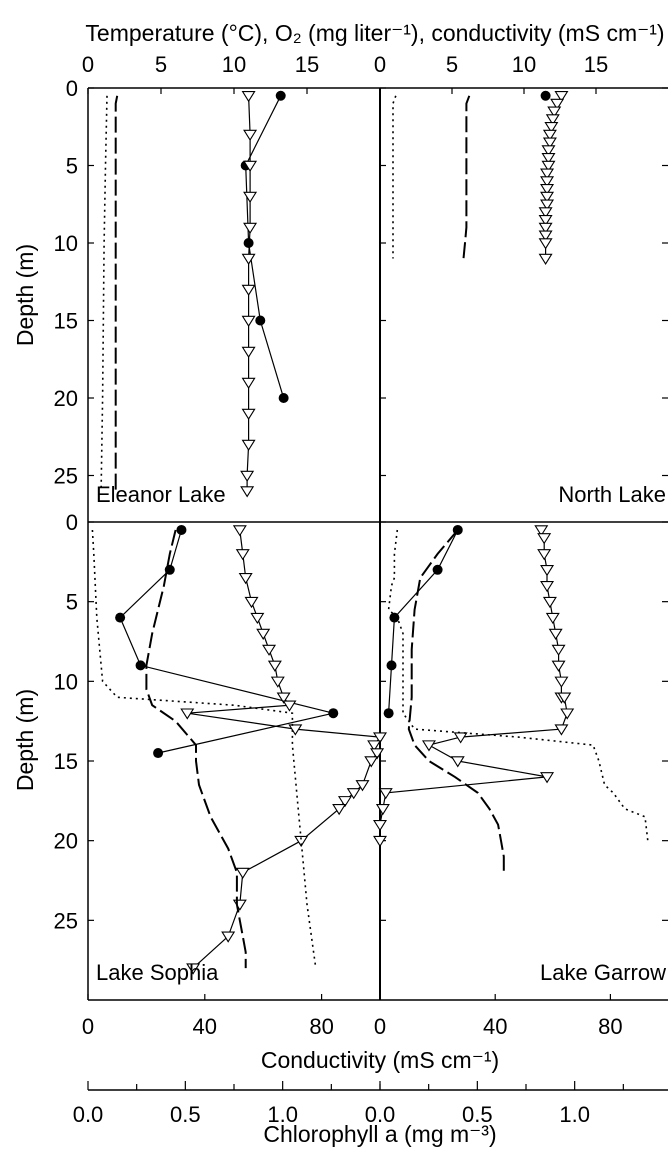 This screenshot has width=668, height=1150. I want to click on north-lake-dotted-line, so click(394, 177).